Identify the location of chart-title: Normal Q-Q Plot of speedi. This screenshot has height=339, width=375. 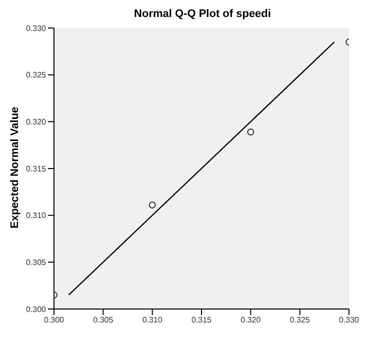
(202, 15).